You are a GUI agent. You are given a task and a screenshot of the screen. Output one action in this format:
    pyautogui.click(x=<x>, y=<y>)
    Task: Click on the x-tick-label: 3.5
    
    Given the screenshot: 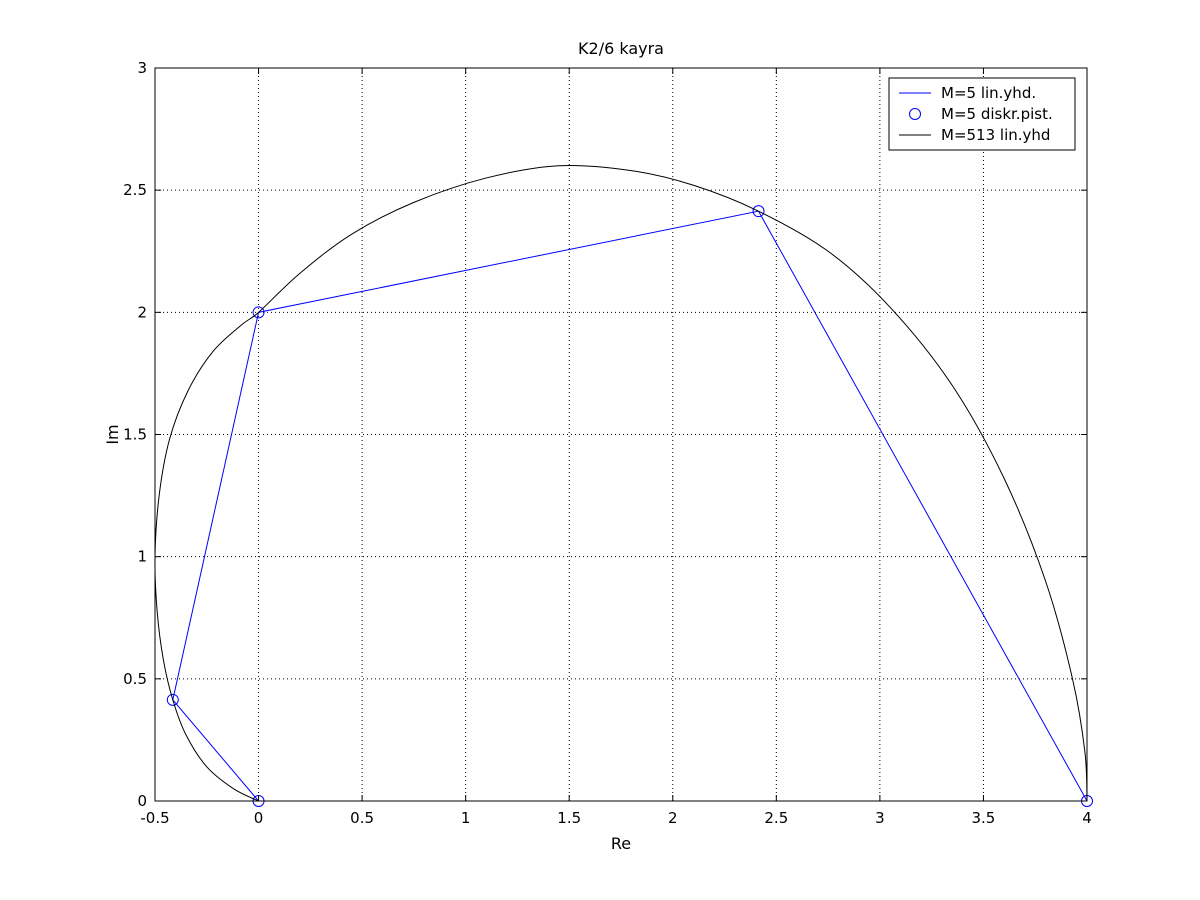 What is the action you would take?
    pyautogui.click(x=984, y=818)
    